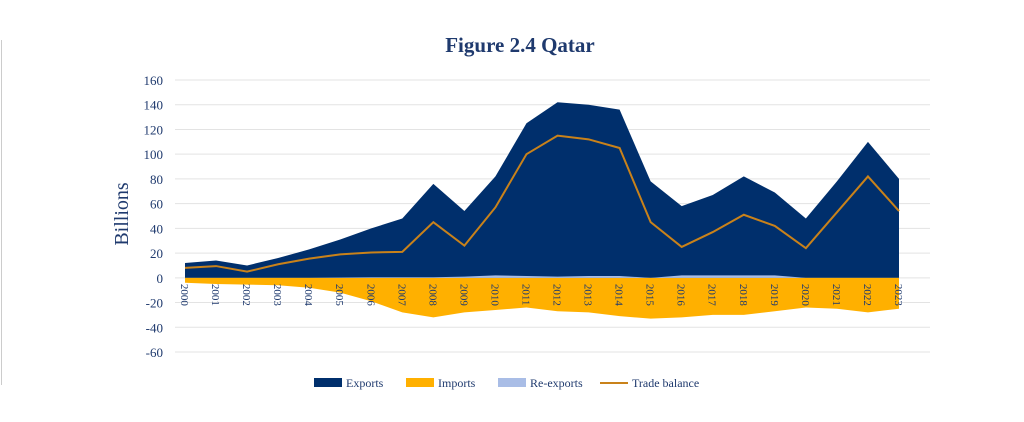  What do you see at coordinates (542, 276) in the screenshot?
I see `area-re-exports` at bounding box center [542, 276].